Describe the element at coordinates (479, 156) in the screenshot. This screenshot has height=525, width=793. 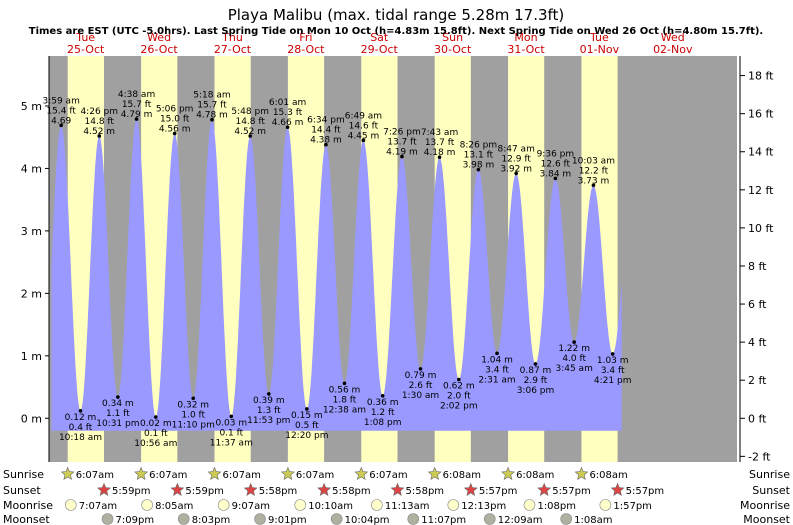
I see `high-tide-feet: 13.1 ft` at that location.